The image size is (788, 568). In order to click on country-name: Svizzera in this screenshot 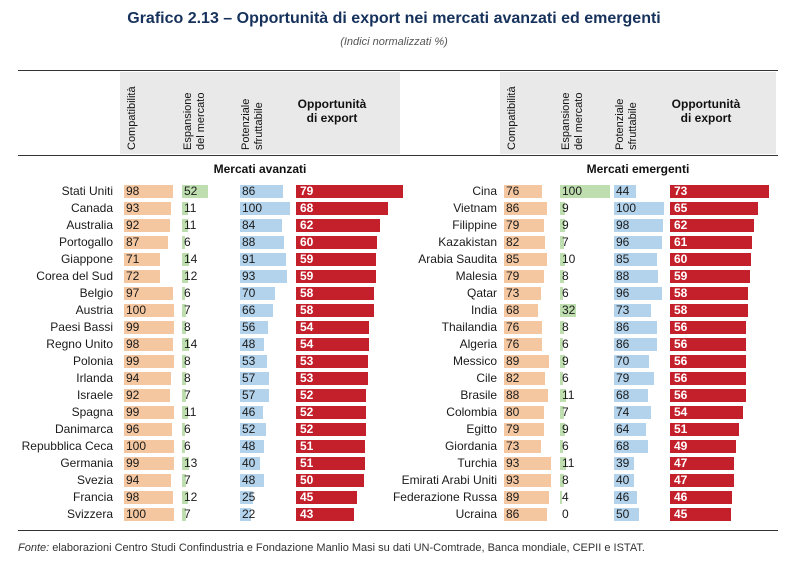, I will do `click(89, 514)`.